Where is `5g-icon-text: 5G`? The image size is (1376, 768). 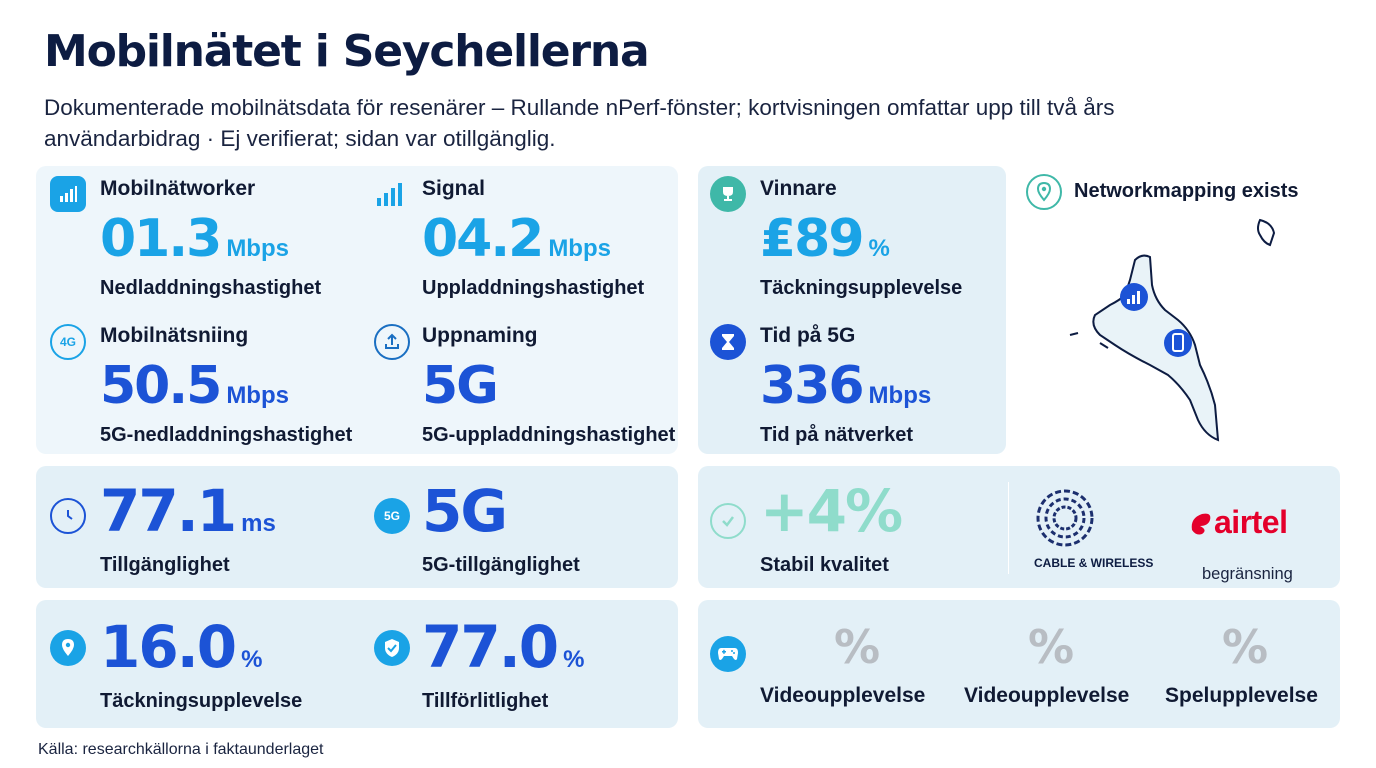 5g-icon-text: 5G is located at coordinates (391, 516).